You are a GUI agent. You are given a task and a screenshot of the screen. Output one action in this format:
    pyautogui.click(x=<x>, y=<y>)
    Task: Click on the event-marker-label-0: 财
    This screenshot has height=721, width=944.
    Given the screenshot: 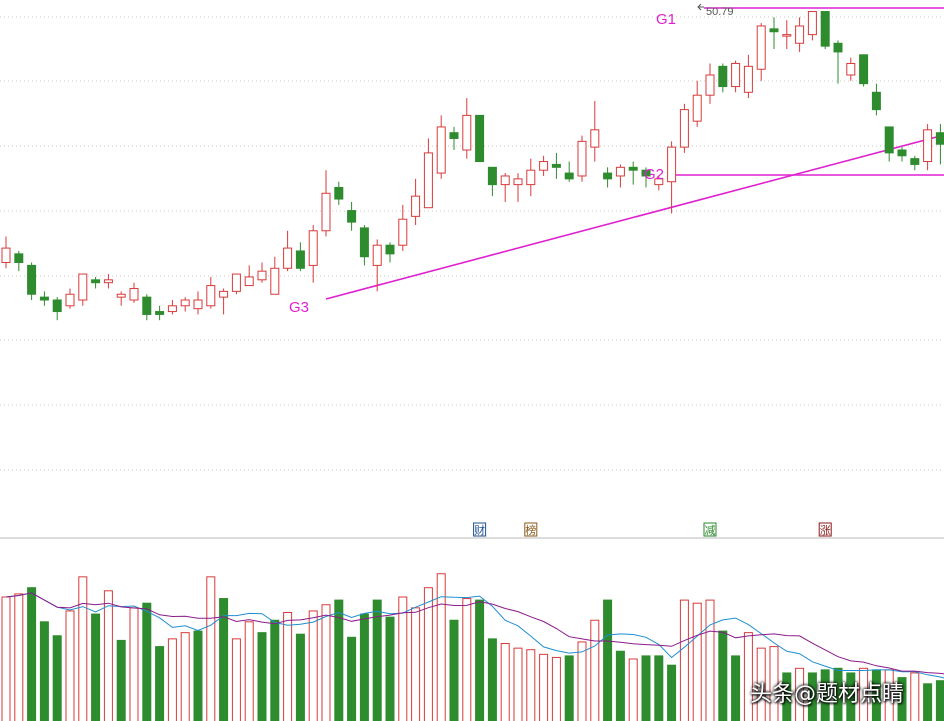 What is the action you would take?
    pyautogui.click(x=479, y=530)
    